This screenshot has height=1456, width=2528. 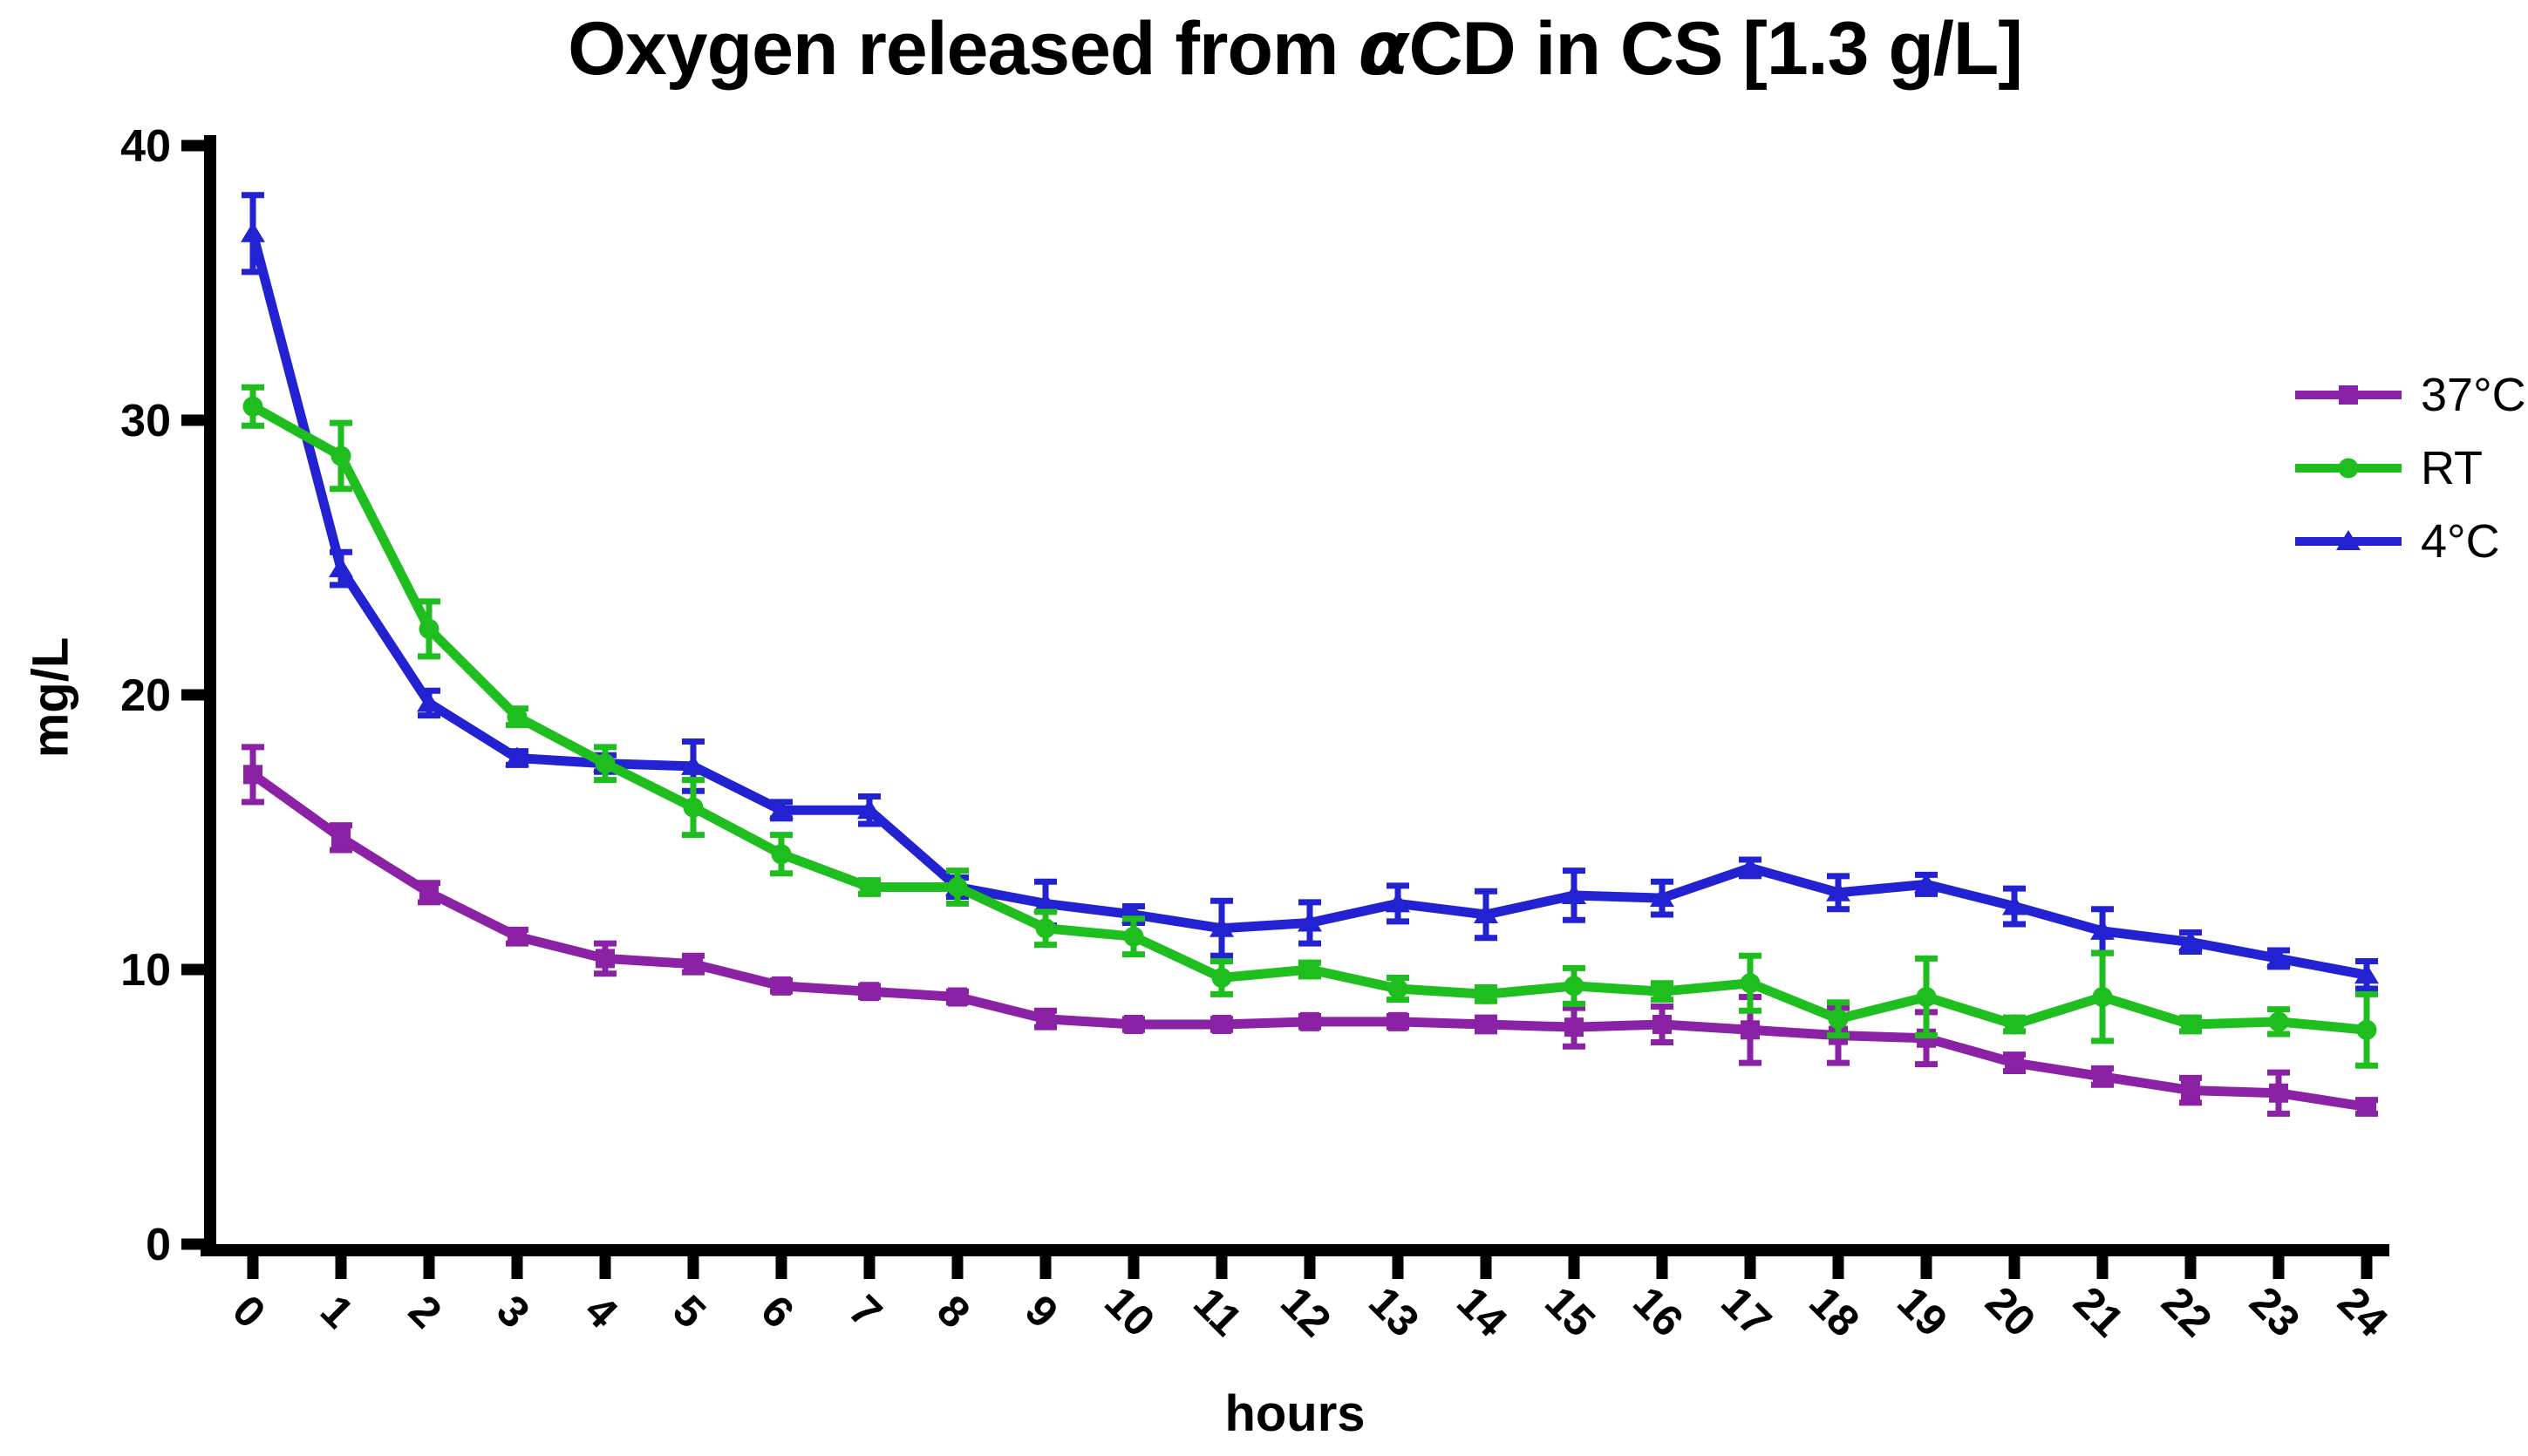 I want to click on y-tick-label: 10, so click(x=145, y=970).